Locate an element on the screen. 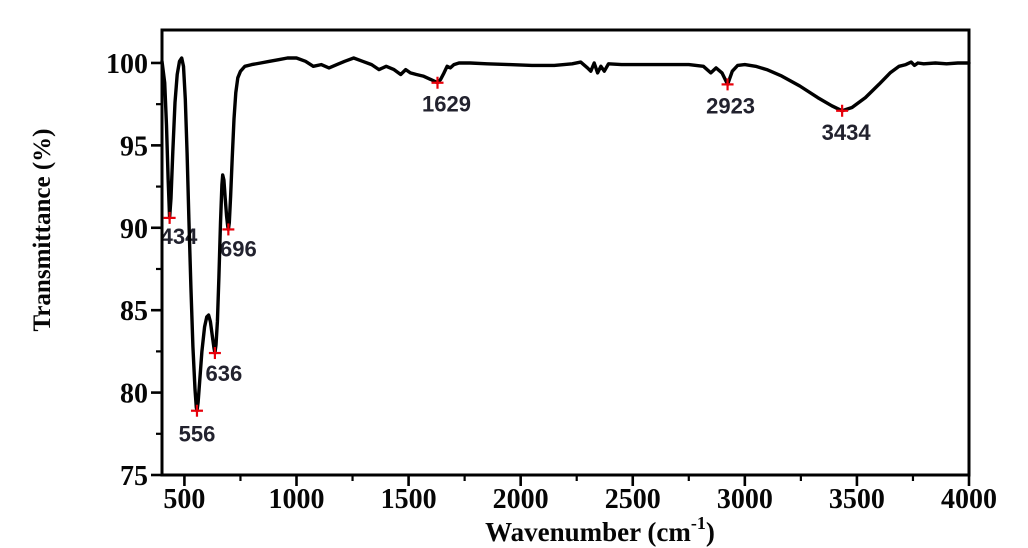 This screenshot has height=548, width=1028. y-tick-label: 75 is located at coordinates (134, 476).